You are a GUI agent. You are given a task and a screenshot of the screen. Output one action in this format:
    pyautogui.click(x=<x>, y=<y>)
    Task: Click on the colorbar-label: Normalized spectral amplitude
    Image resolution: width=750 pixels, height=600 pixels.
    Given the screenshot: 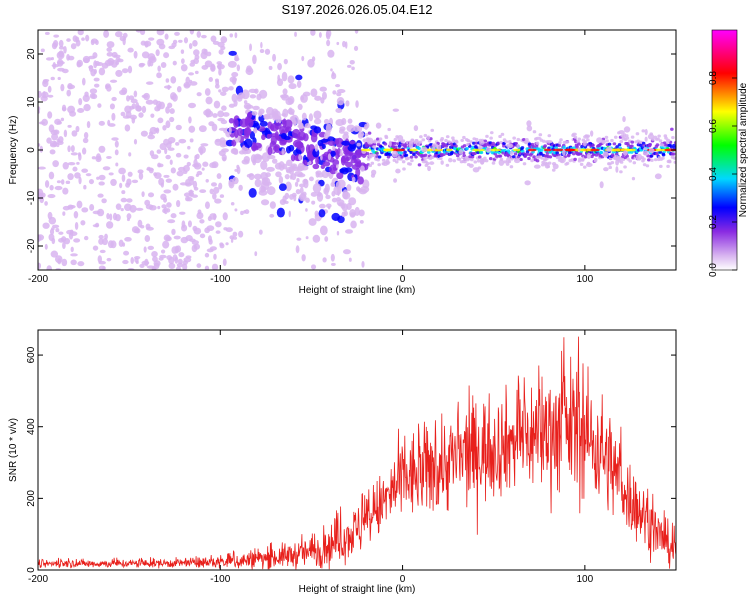 What is the action you would take?
    pyautogui.click(x=743, y=149)
    